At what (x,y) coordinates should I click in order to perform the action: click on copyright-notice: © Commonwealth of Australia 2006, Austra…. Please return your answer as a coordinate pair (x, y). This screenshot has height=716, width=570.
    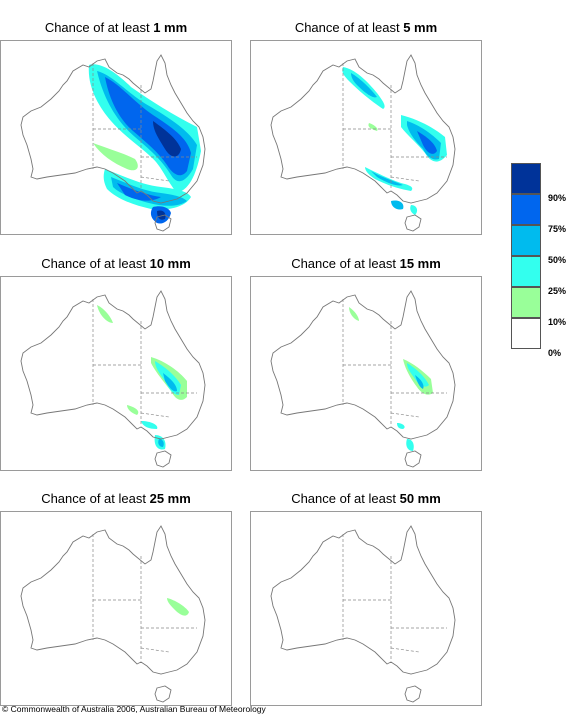
    Looking at the image, I should click on (134, 709).